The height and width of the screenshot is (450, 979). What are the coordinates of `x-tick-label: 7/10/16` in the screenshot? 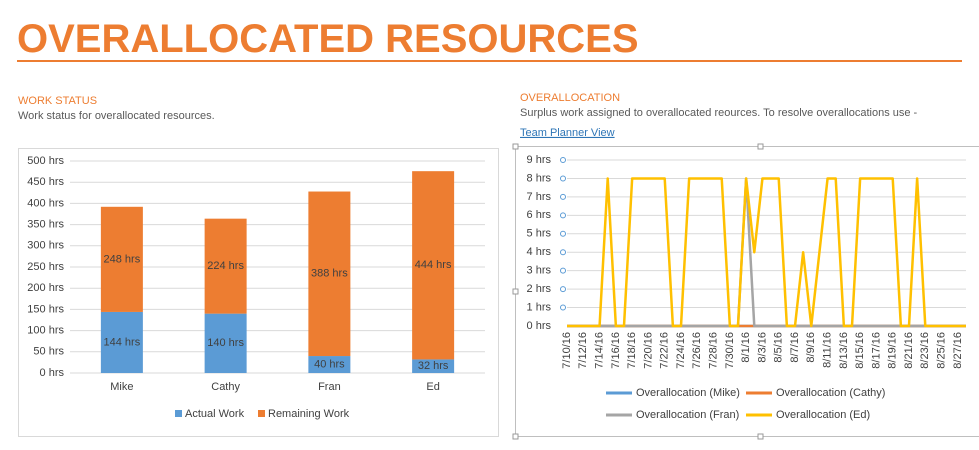 It's located at (567, 350).